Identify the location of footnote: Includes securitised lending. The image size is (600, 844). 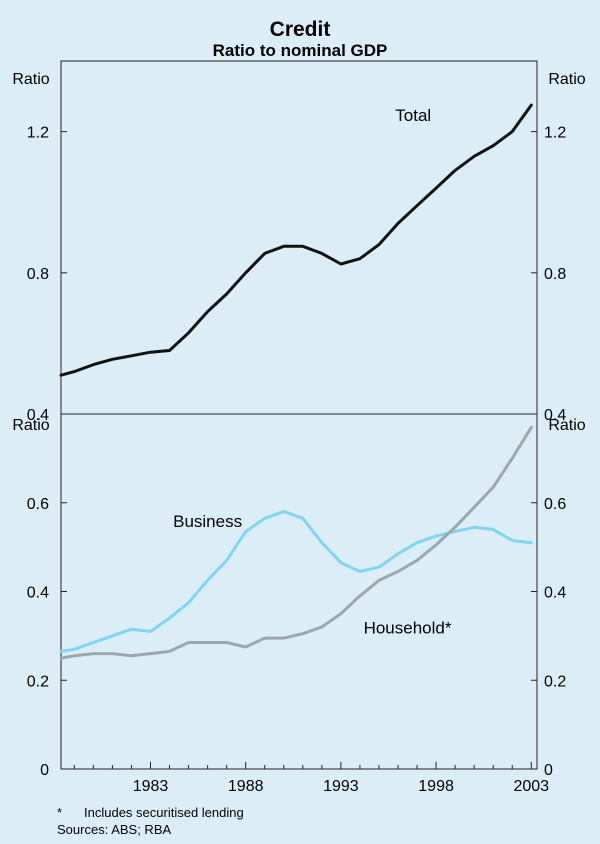
(164, 812).